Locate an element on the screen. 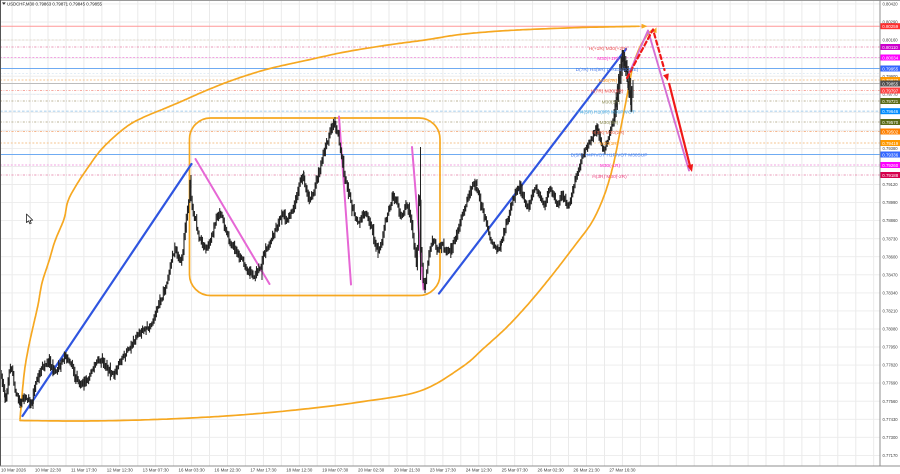 This screenshot has height=474, width=900. svg-text: 23 Mar 17:30 is located at coordinates (443, 470).